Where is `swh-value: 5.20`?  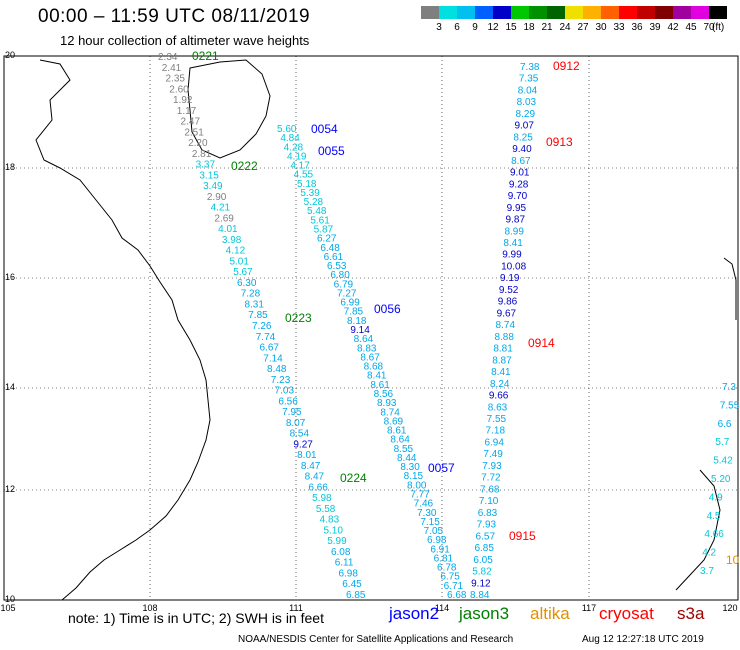 swh-value: 5.20 is located at coordinates (721, 479).